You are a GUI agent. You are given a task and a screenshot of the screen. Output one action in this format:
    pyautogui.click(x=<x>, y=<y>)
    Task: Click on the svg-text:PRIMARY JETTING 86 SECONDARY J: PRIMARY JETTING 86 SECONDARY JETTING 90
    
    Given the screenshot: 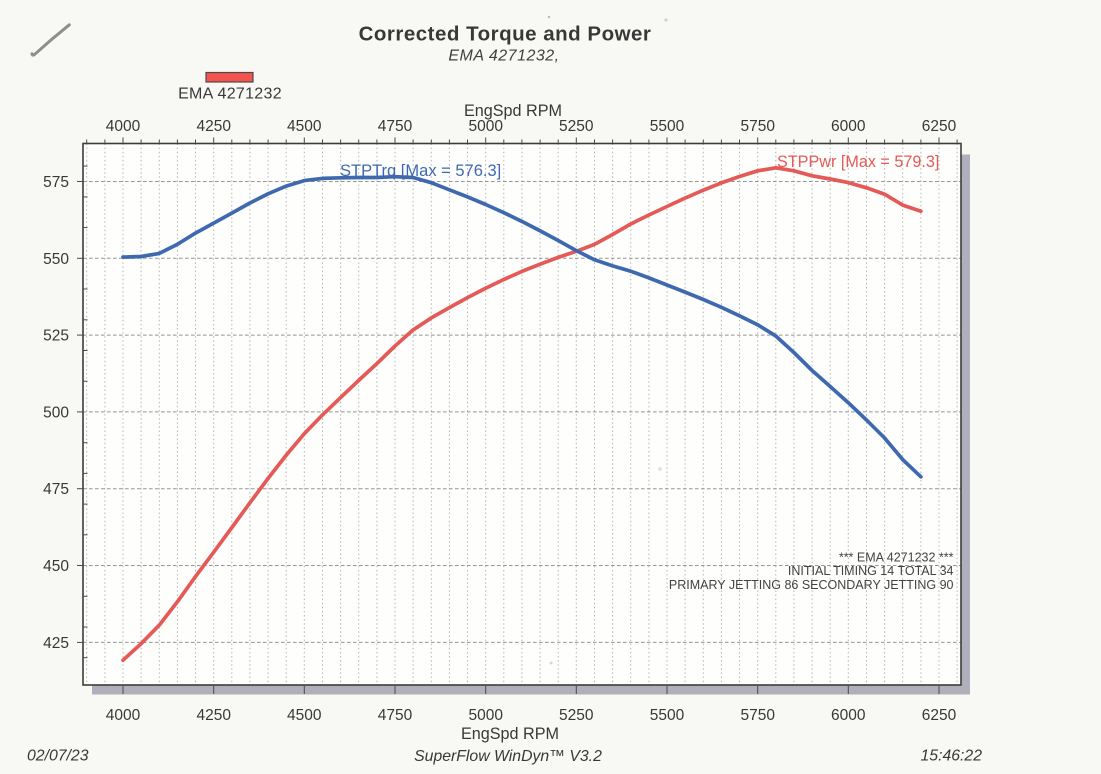 What is the action you would take?
    pyautogui.click(x=811, y=585)
    